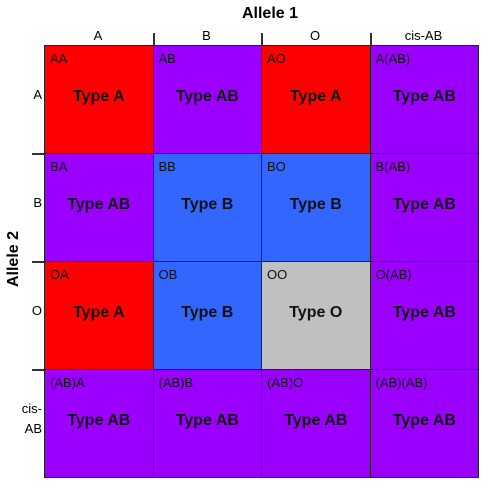 The height and width of the screenshot is (500, 500). I want to click on row-header: B, so click(37, 202).